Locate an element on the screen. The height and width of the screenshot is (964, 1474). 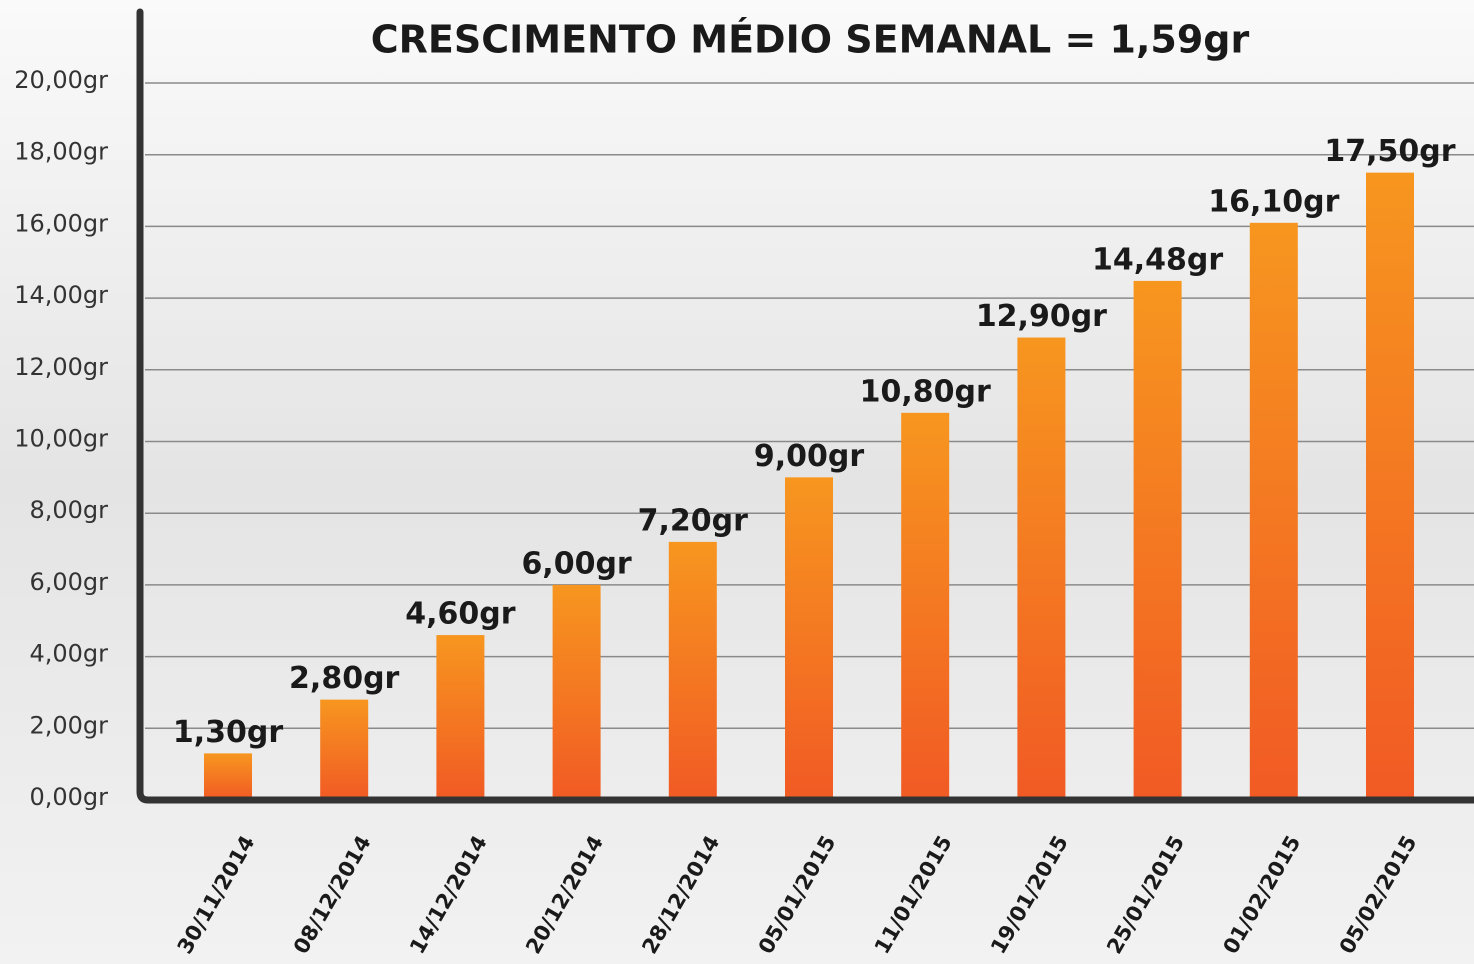
value-label: 12,90gr is located at coordinates (1041, 316).